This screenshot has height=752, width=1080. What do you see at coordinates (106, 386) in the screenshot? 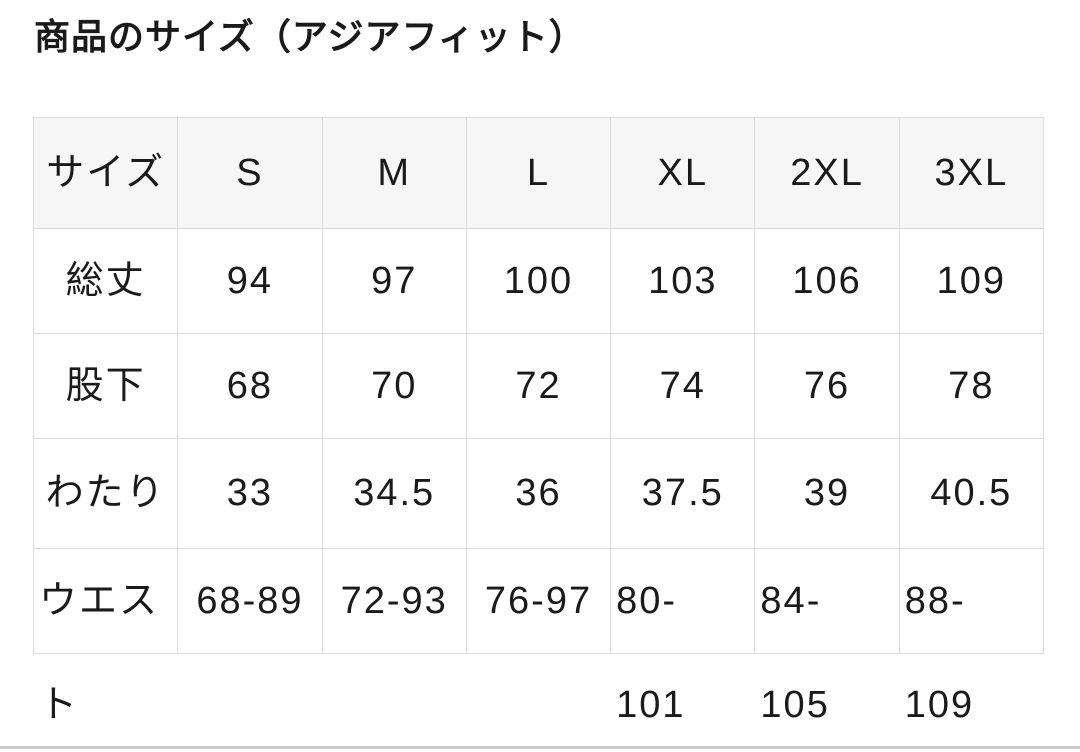
I see `row-label: 股下` at bounding box center [106, 386].